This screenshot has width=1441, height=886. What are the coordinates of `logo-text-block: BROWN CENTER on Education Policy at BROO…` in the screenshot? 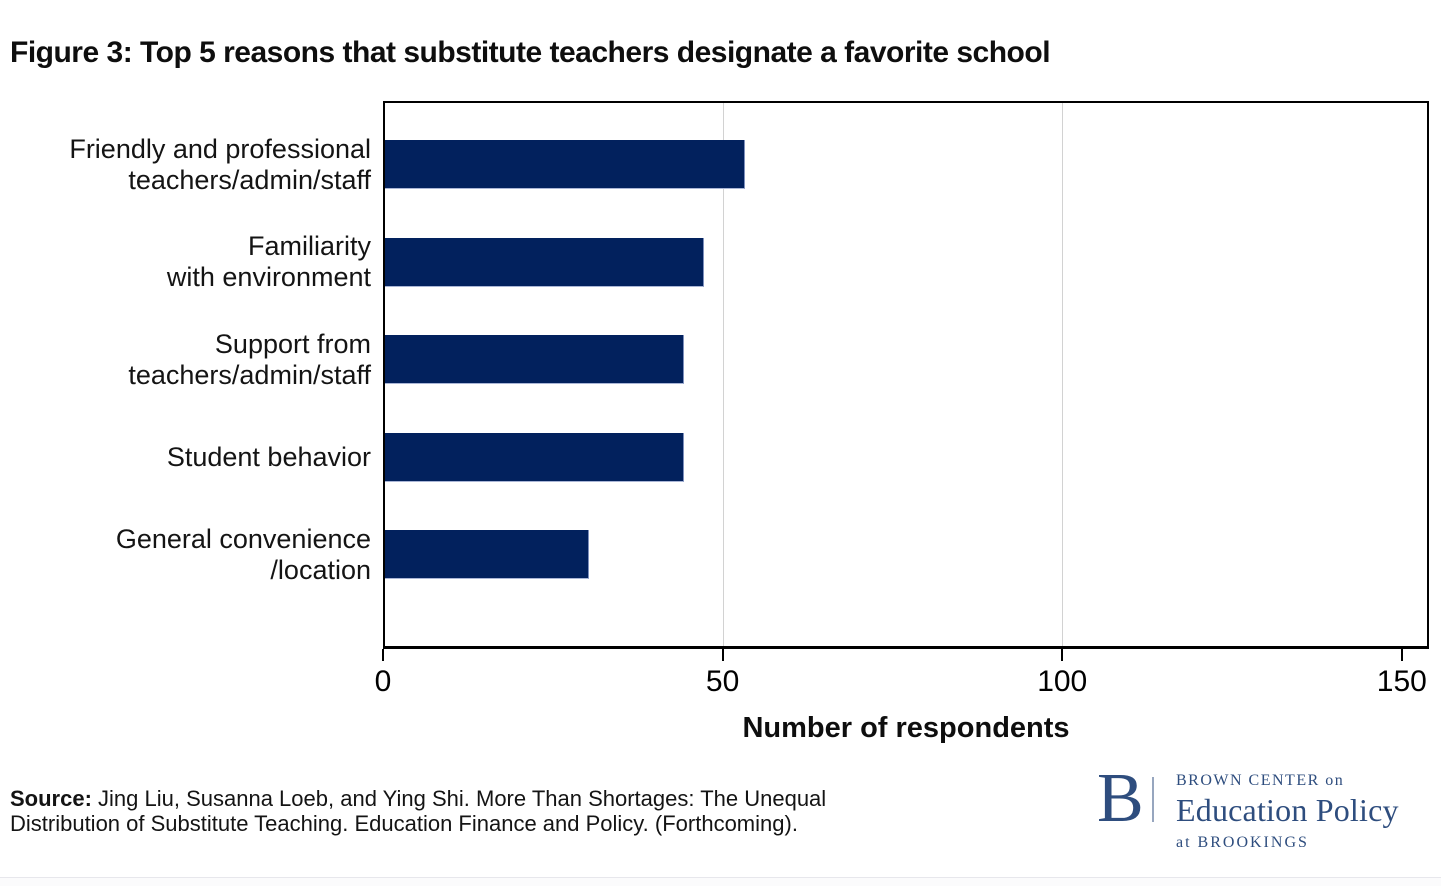 It's located at (1287, 812).